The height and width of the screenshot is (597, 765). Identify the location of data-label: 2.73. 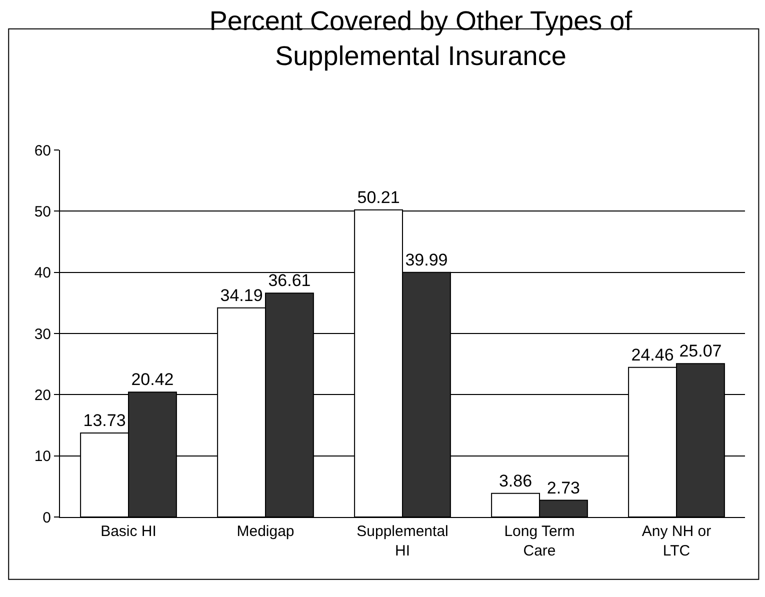
(563, 488).